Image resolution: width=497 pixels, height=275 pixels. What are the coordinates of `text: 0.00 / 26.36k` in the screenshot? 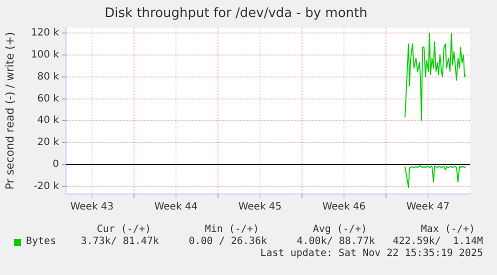 It's located at (227, 241).